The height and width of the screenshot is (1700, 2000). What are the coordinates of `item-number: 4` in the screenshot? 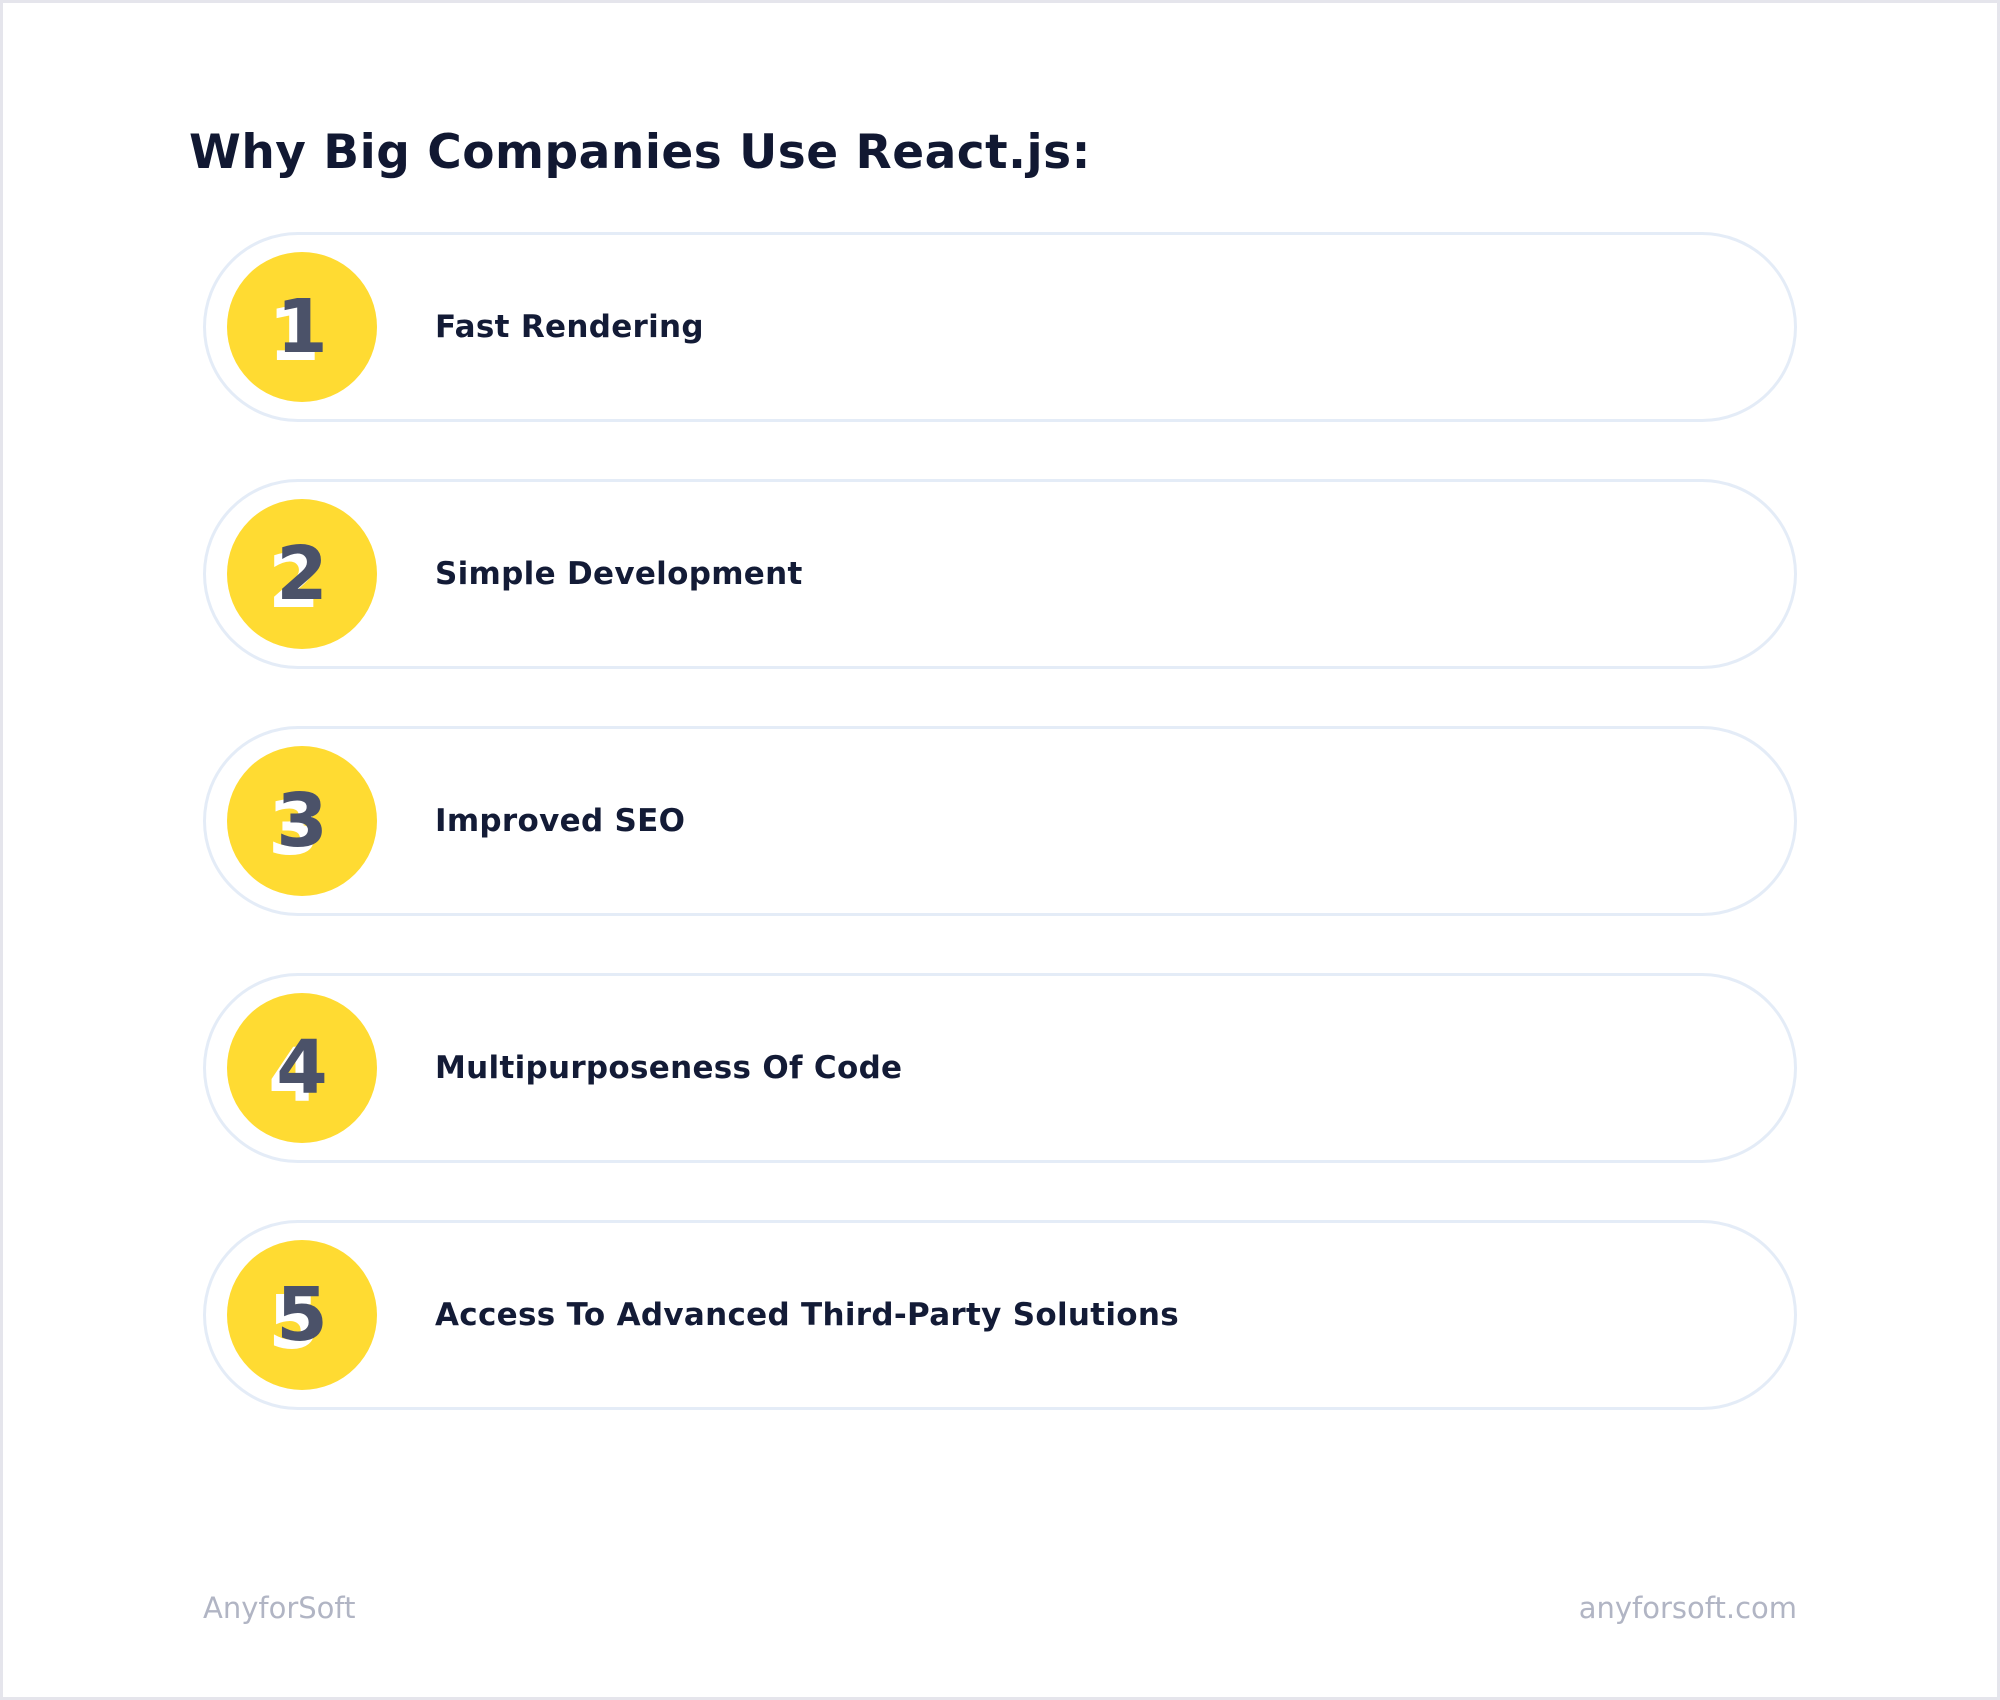 It's located at (302, 1068).